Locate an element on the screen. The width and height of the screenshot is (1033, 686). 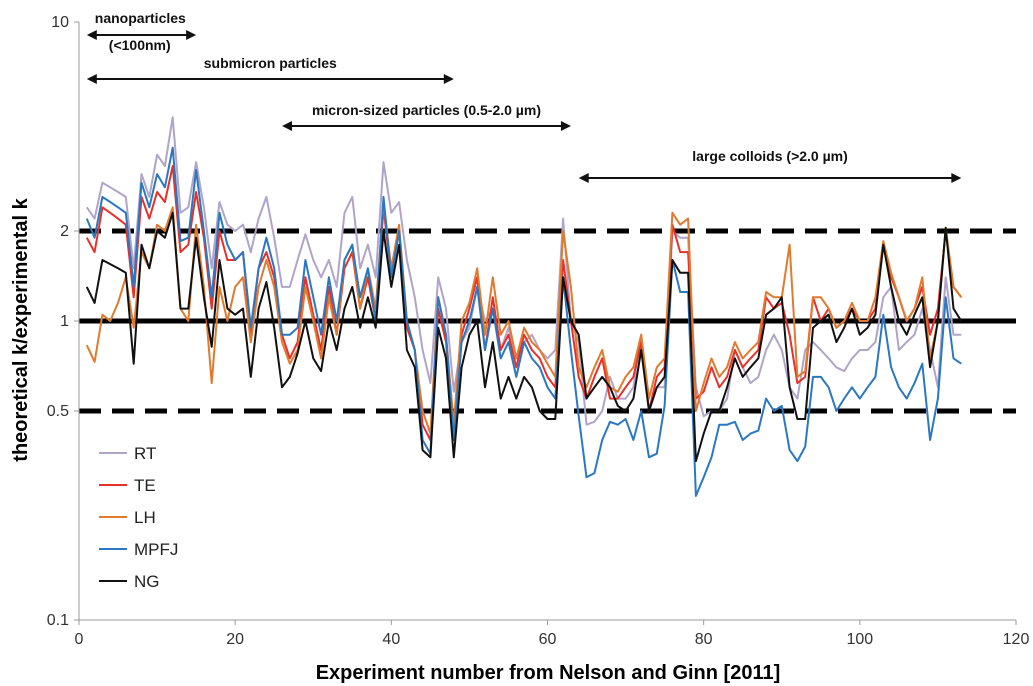
legend-label-ng: NG is located at coordinates (147, 581).